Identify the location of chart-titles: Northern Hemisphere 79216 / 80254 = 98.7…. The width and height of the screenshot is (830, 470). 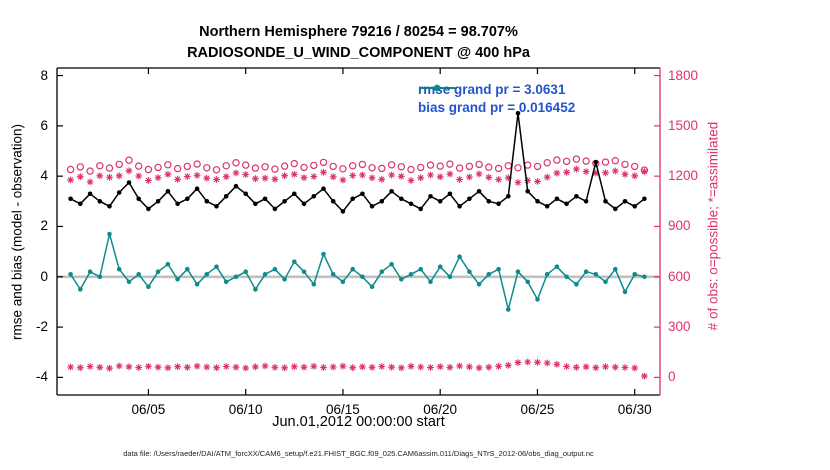
(358, 43).